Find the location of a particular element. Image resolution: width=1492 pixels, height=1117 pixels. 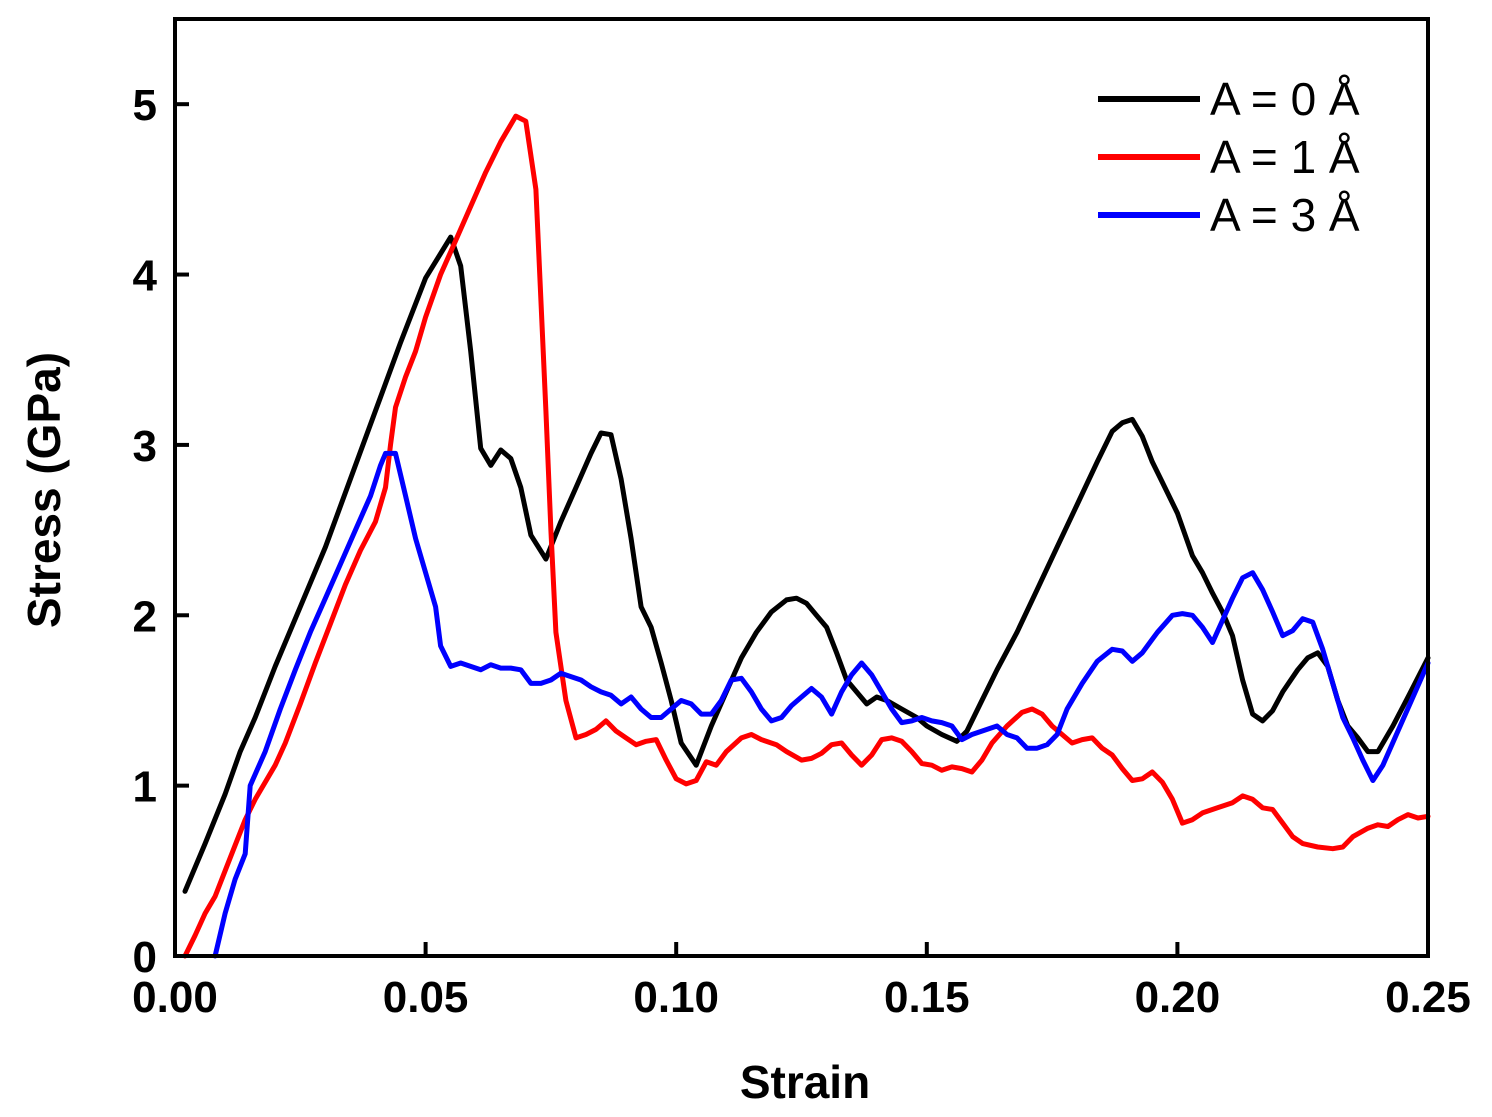

y-tick-label: 4 is located at coordinates (145, 276).